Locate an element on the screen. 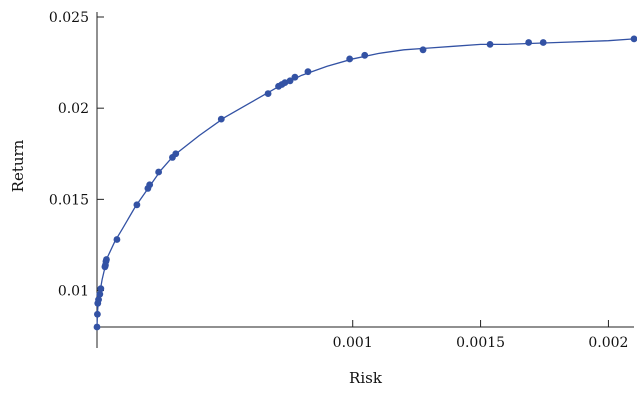  y-tick-label: 0.015 is located at coordinates (69, 200).